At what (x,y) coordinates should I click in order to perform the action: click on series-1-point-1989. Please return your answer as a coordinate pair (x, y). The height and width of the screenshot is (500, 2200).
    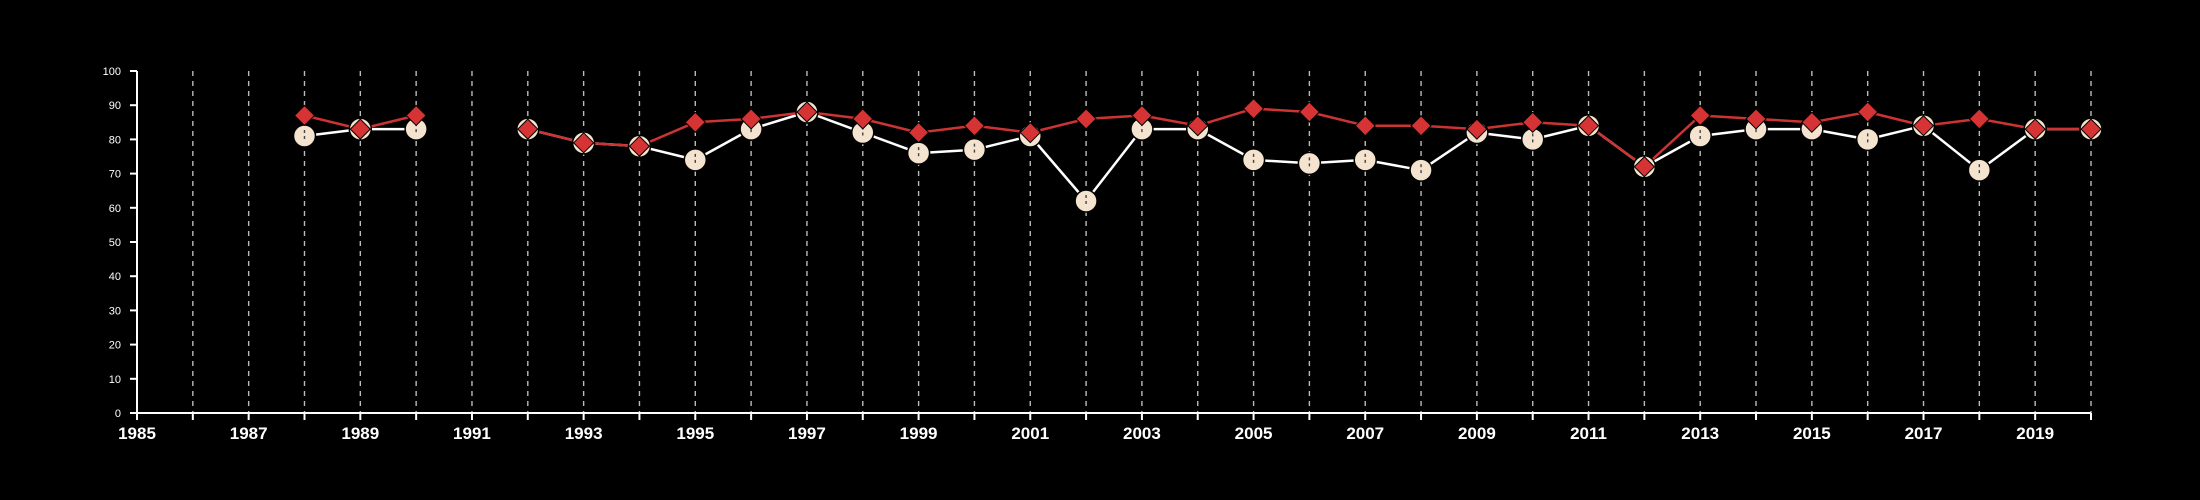
    Looking at the image, I should click on (360, 129).